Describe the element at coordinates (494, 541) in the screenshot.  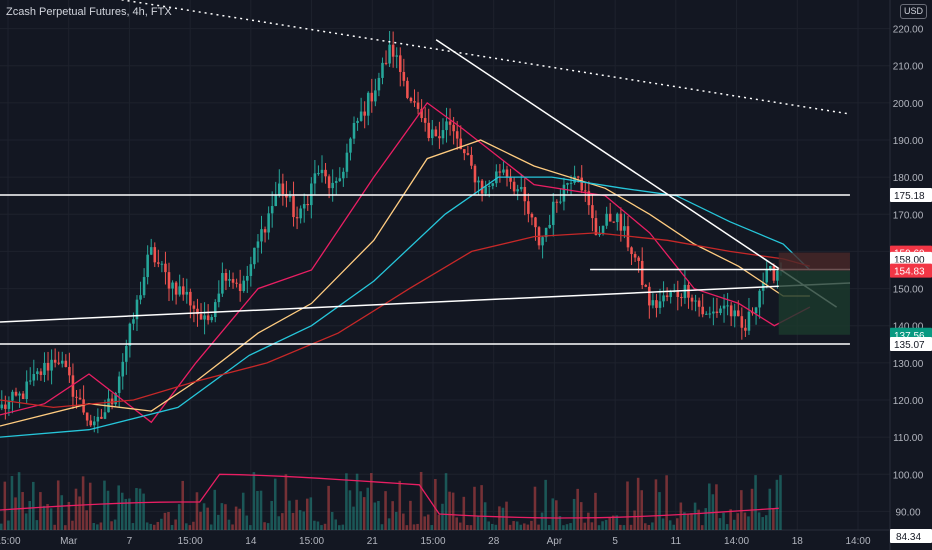
I see `x-tick-label: 28` at that location.